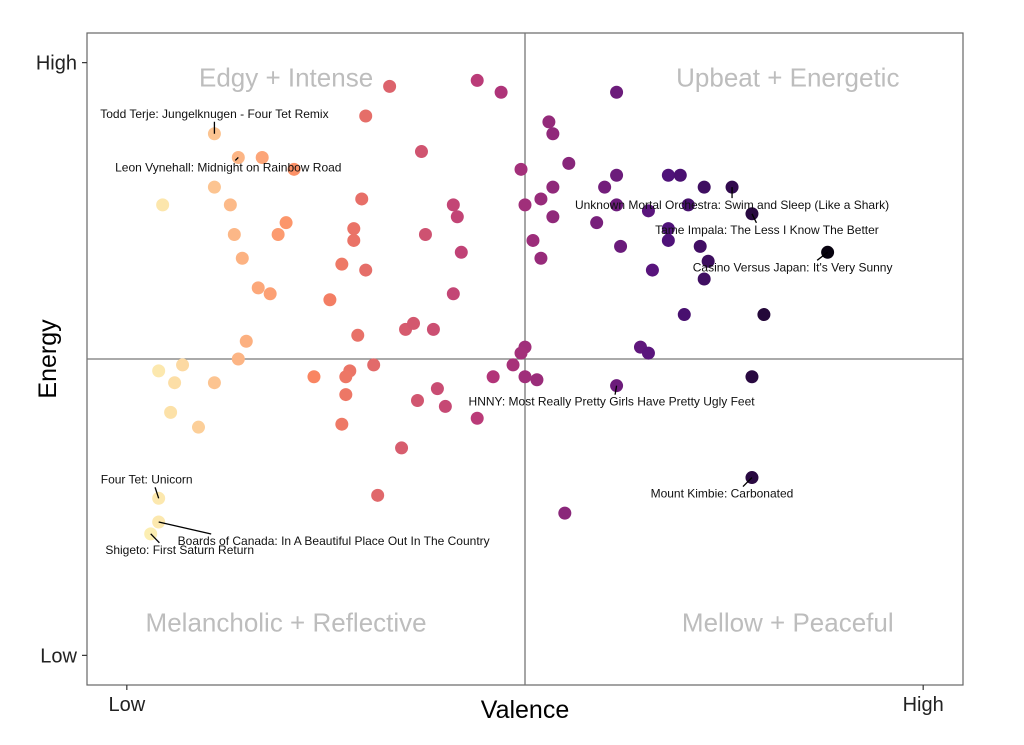 The width and height of the screenshot is (1024, 745). Describe the element at coordinates (179, 550) in the screenshot. I see `annotation-label: Shigeto: First Saturn Return` at that location.